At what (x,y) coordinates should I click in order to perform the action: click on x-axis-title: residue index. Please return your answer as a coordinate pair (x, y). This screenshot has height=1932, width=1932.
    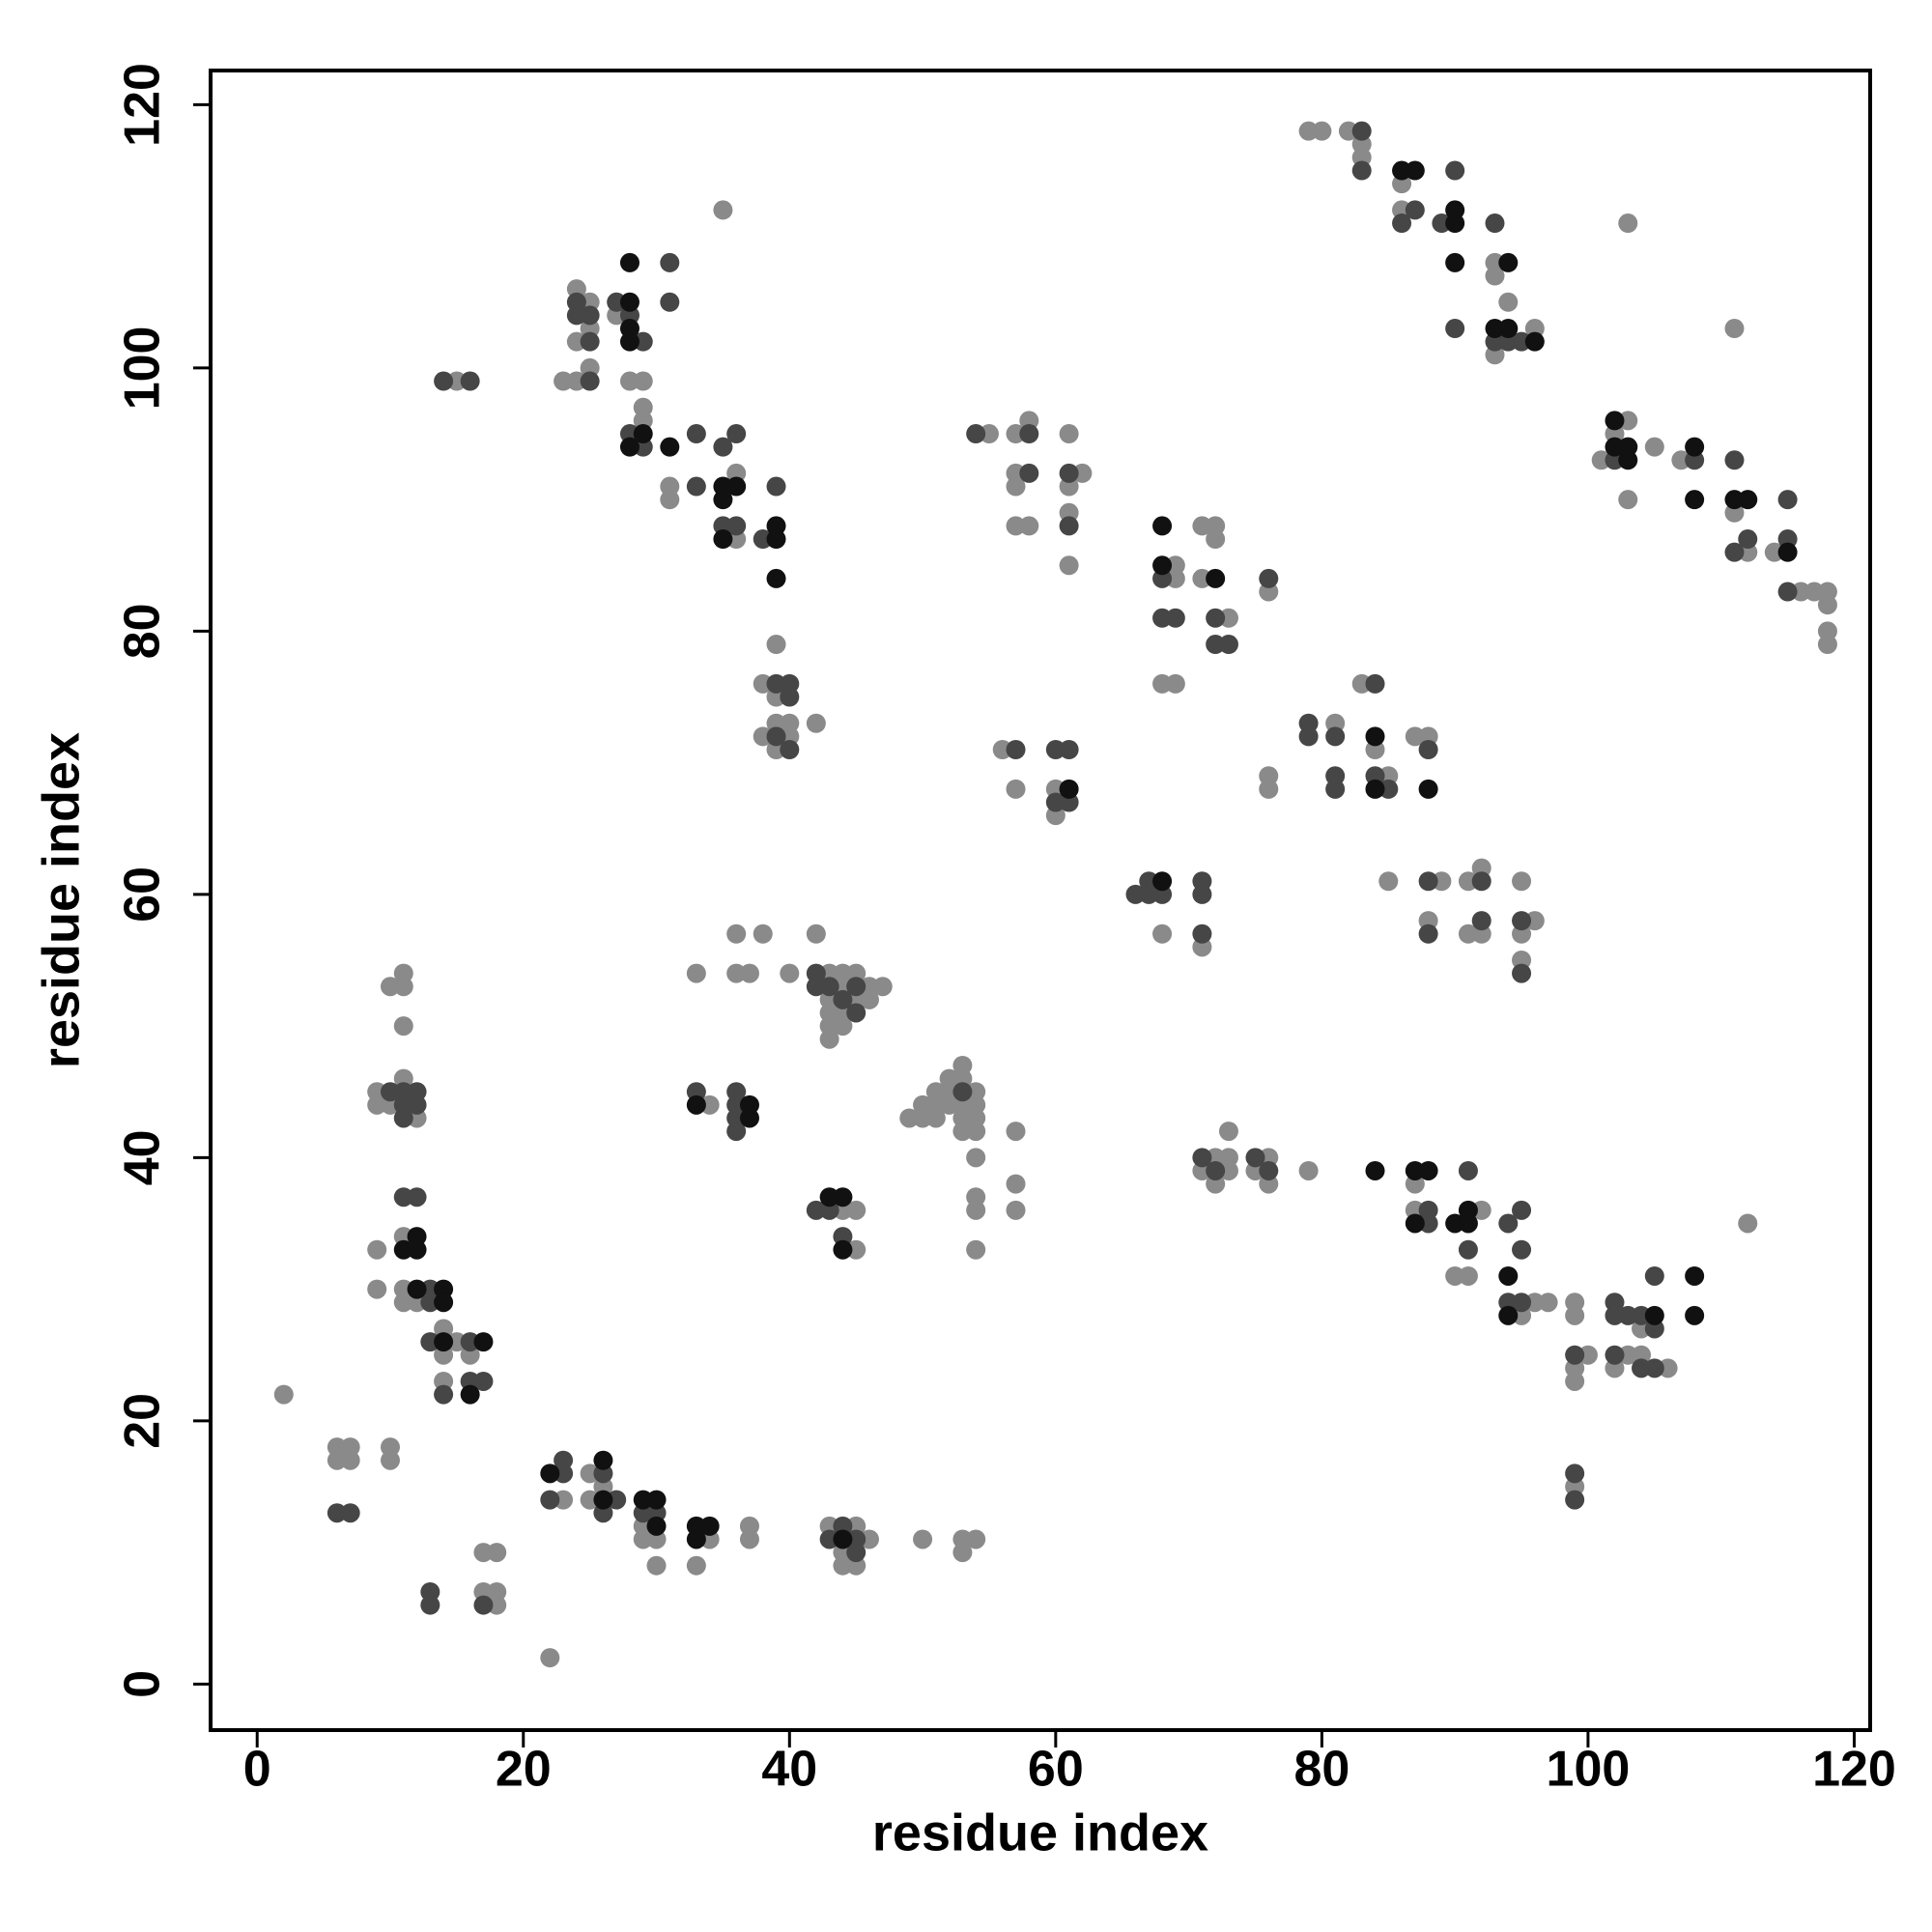
    Looking at the image, I should click on (1040, 1832).